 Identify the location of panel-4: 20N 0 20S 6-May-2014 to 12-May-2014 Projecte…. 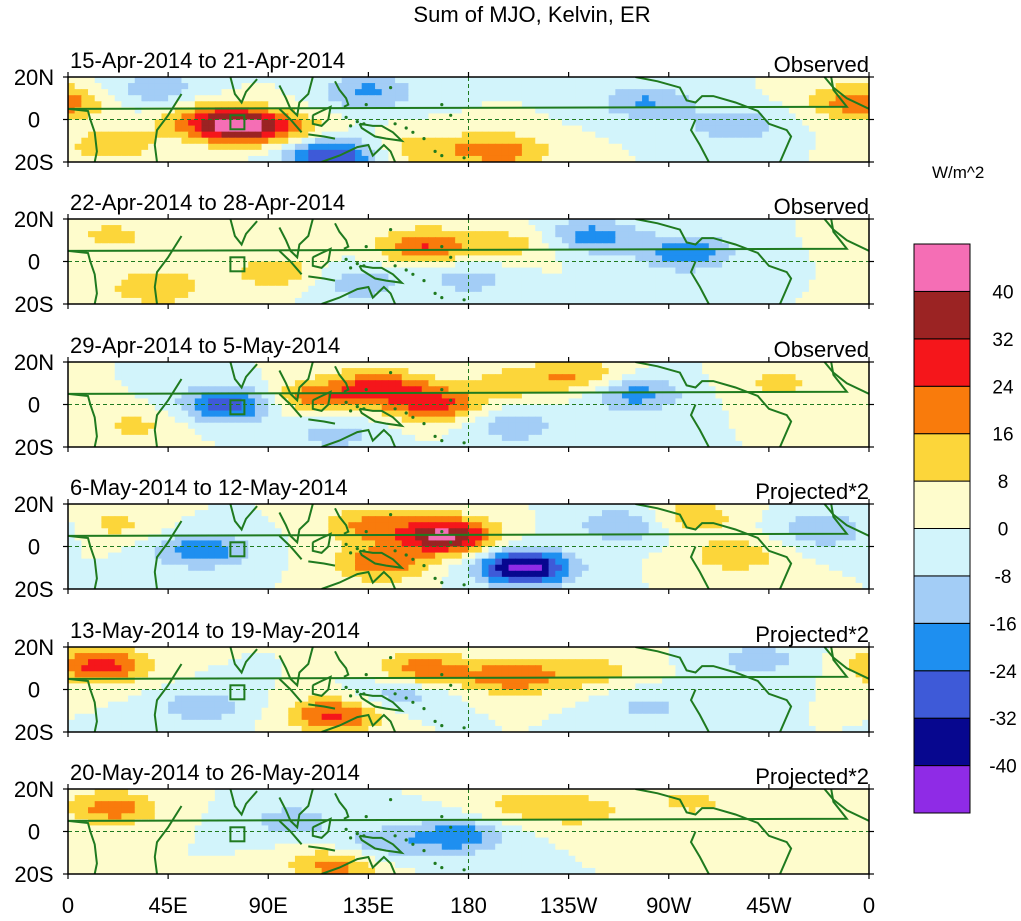
(444, 538).